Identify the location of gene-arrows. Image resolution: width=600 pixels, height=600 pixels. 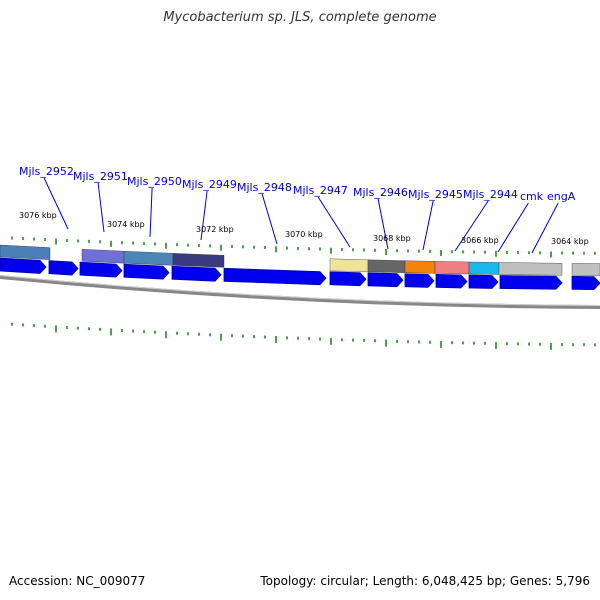
(300, 274).